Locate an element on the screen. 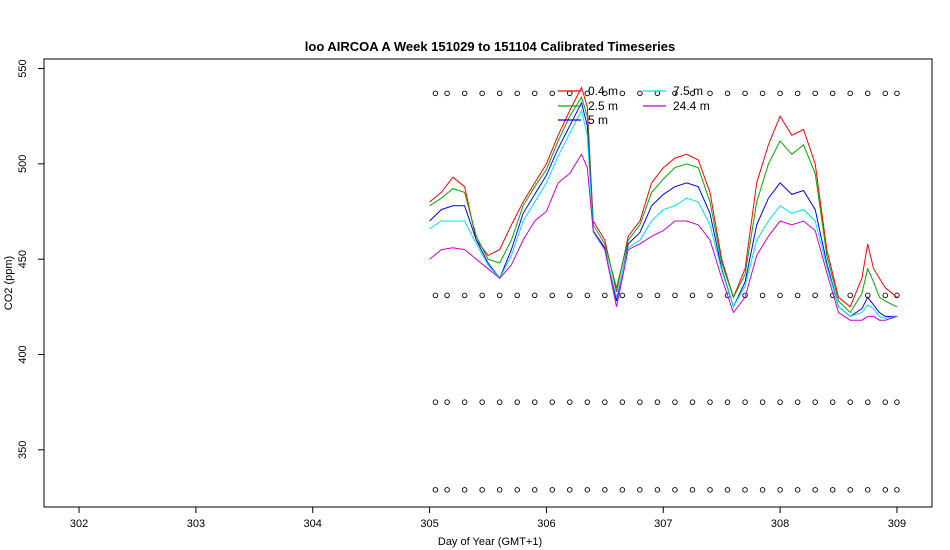  y-tick-label: 450 is located at coordinates (23, 259).